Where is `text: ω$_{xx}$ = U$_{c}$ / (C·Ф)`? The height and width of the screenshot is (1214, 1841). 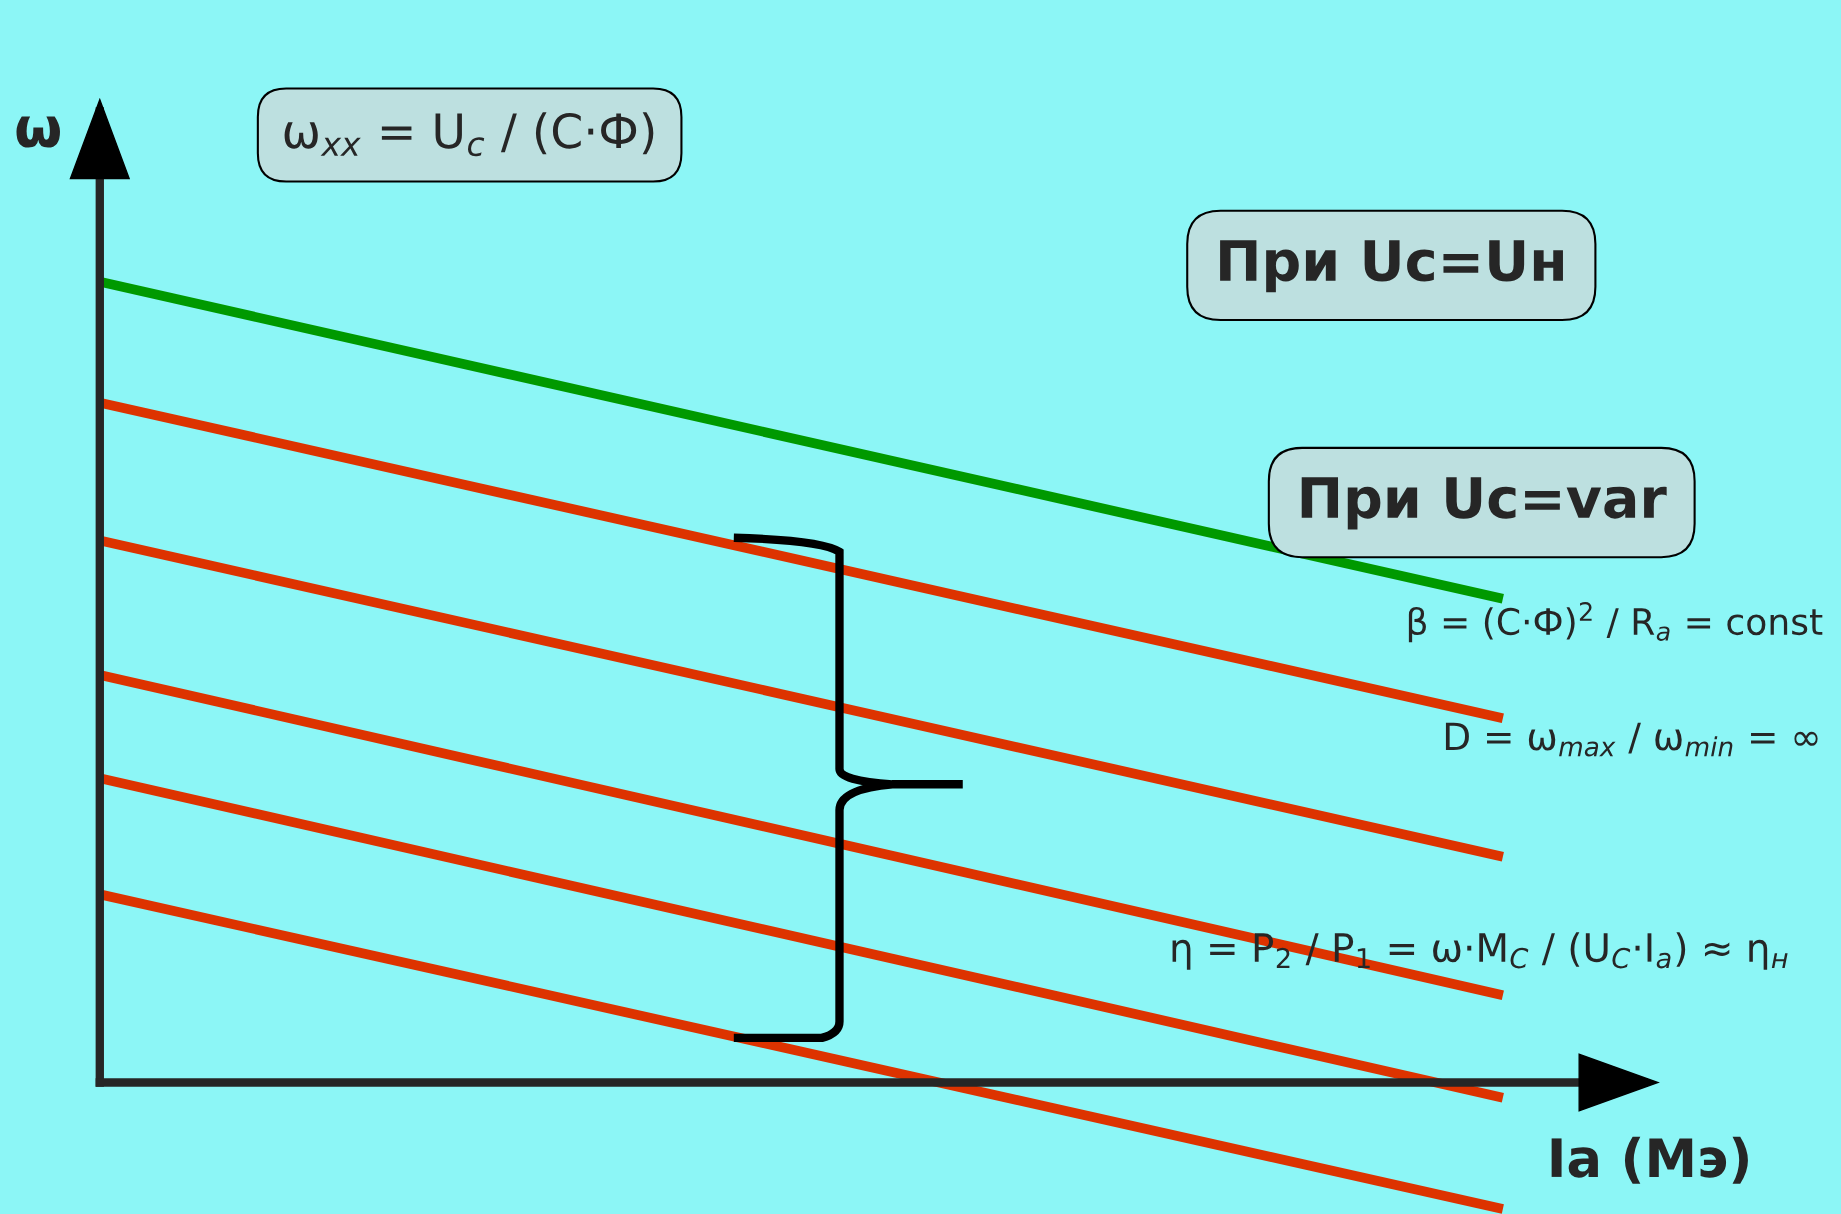
text: ω$_{xx}$ = U$_{c}$ / (C·Ф) is located at coordinates (469, 134).